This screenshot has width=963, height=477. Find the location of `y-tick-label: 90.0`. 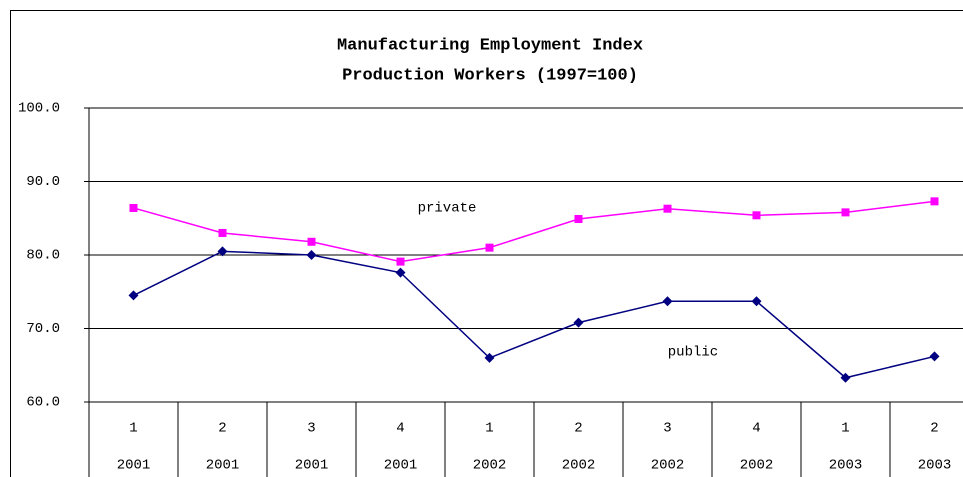

y-tick-label: 90.0 is located at coordinates (43, 182).